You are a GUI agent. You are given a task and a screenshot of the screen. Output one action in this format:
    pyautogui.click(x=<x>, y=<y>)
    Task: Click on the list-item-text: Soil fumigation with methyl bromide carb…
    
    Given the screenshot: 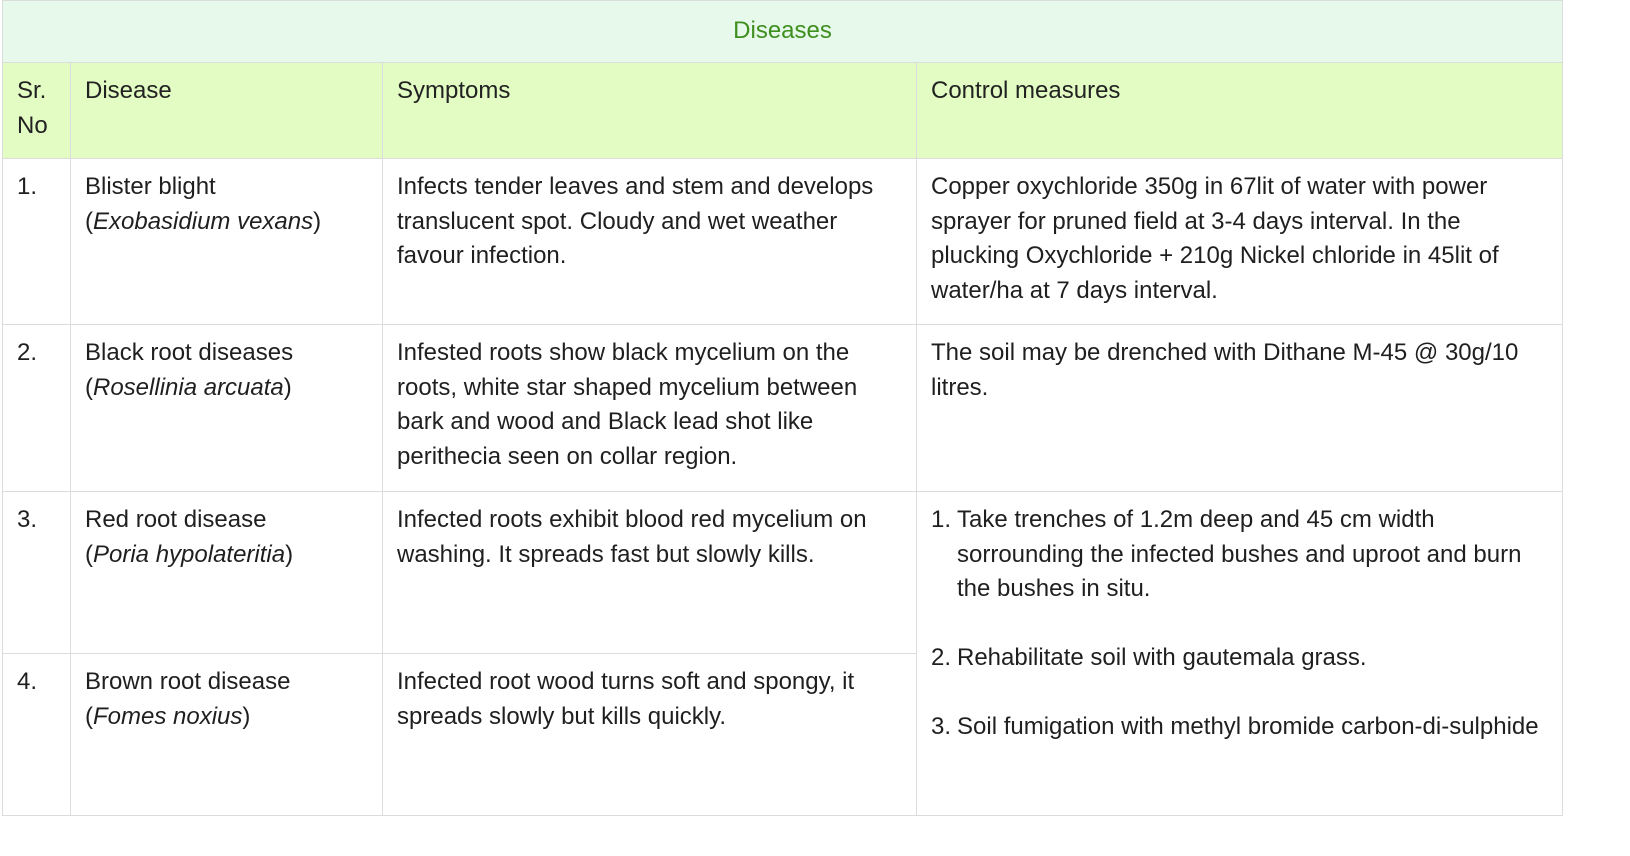 What is the action you would take?
    pyautogui.click(x=1248, y=726)
    